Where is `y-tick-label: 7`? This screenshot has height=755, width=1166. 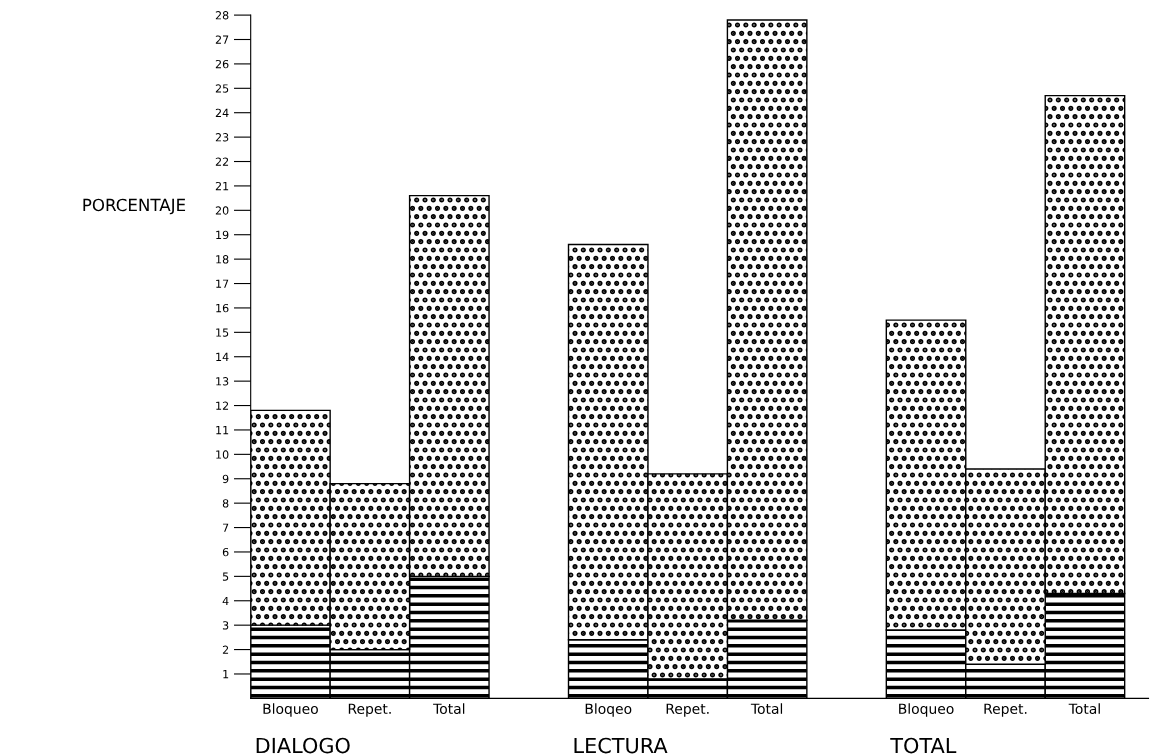 y-tick-label: 7 is located at coordinates (226, 527).